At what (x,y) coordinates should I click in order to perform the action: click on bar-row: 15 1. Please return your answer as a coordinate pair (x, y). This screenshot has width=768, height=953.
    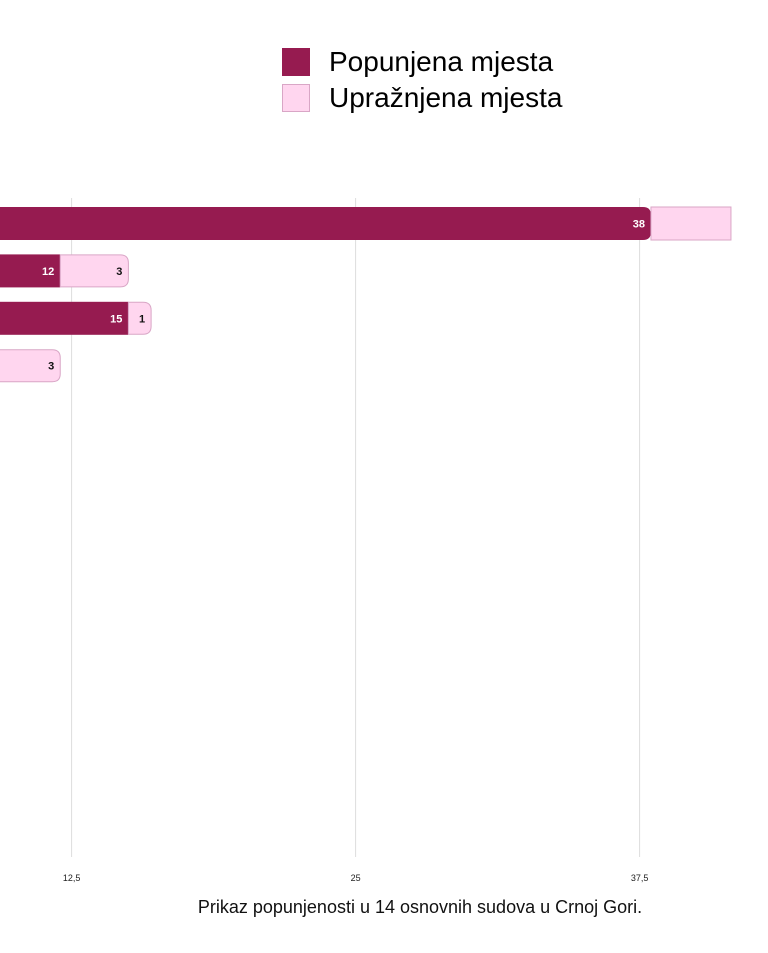
    Looking at the image, I should click on (76, 318).